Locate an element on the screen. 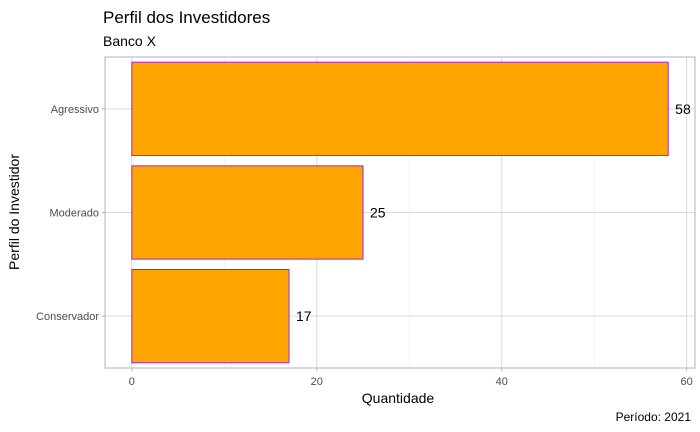  bar-conservador is located at coordinates (210, 316).